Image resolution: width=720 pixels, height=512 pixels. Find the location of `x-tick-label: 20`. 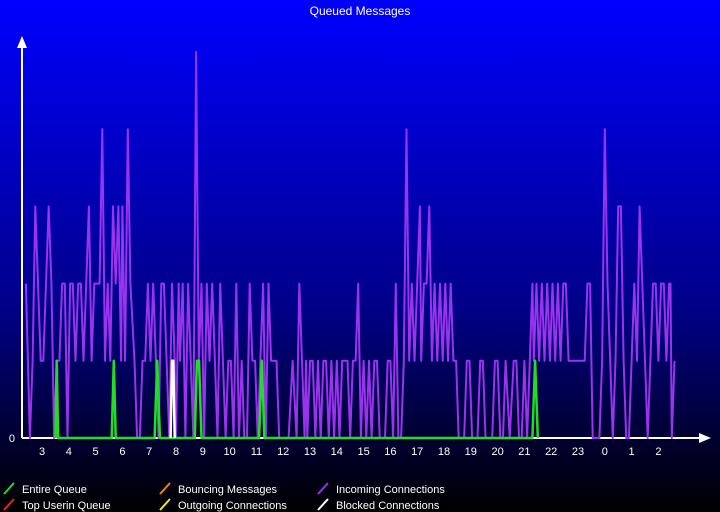

x-tick-label: 20 is located at coordinates (497, 452).